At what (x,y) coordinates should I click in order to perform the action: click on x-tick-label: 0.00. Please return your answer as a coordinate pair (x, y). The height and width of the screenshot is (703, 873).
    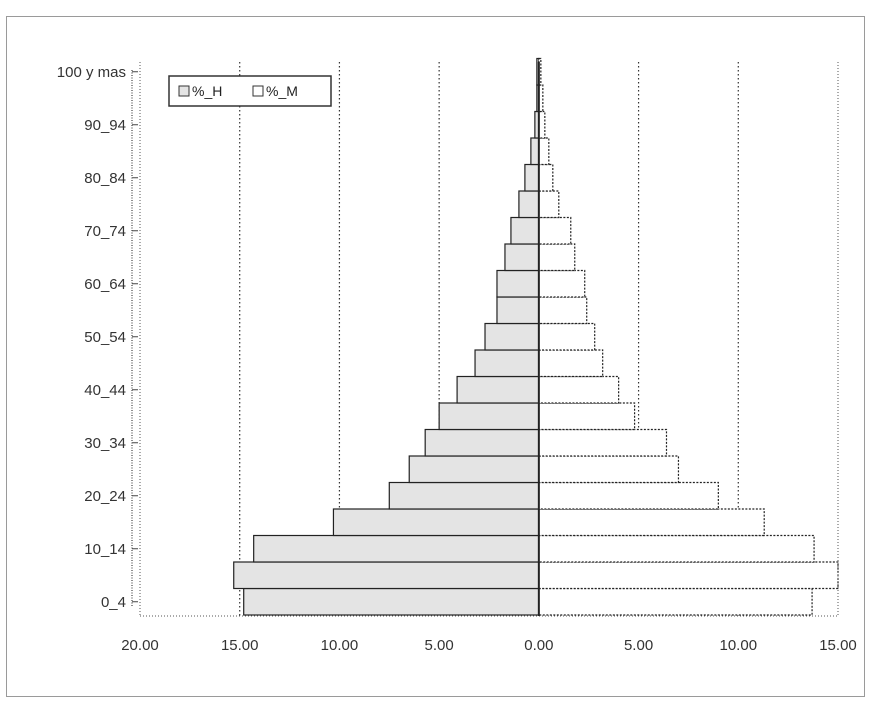
    Looking at the image, I should click on (538, 645).